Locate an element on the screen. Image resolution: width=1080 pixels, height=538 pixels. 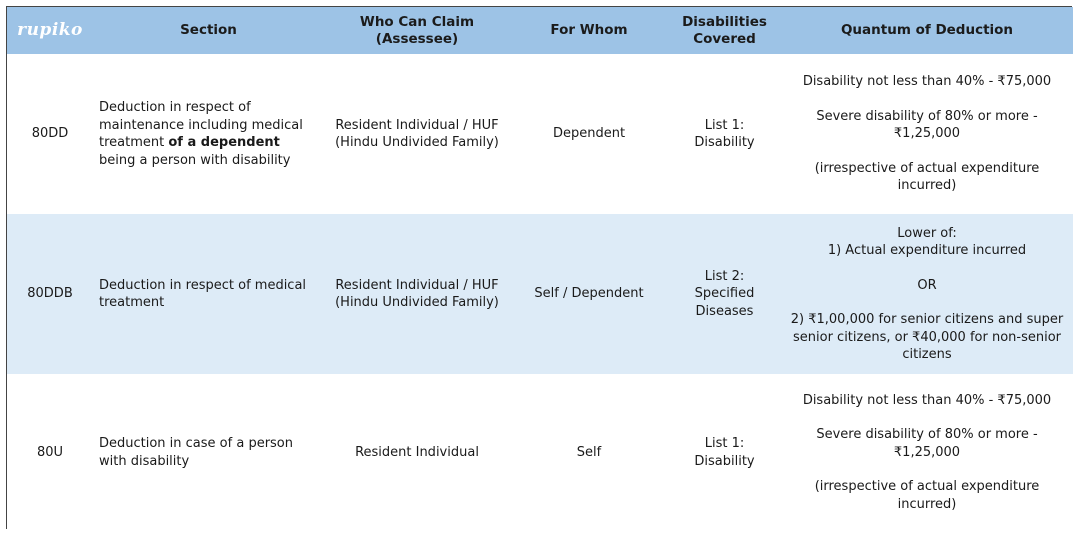
header-section: Section is located at coordinates (208, 30).